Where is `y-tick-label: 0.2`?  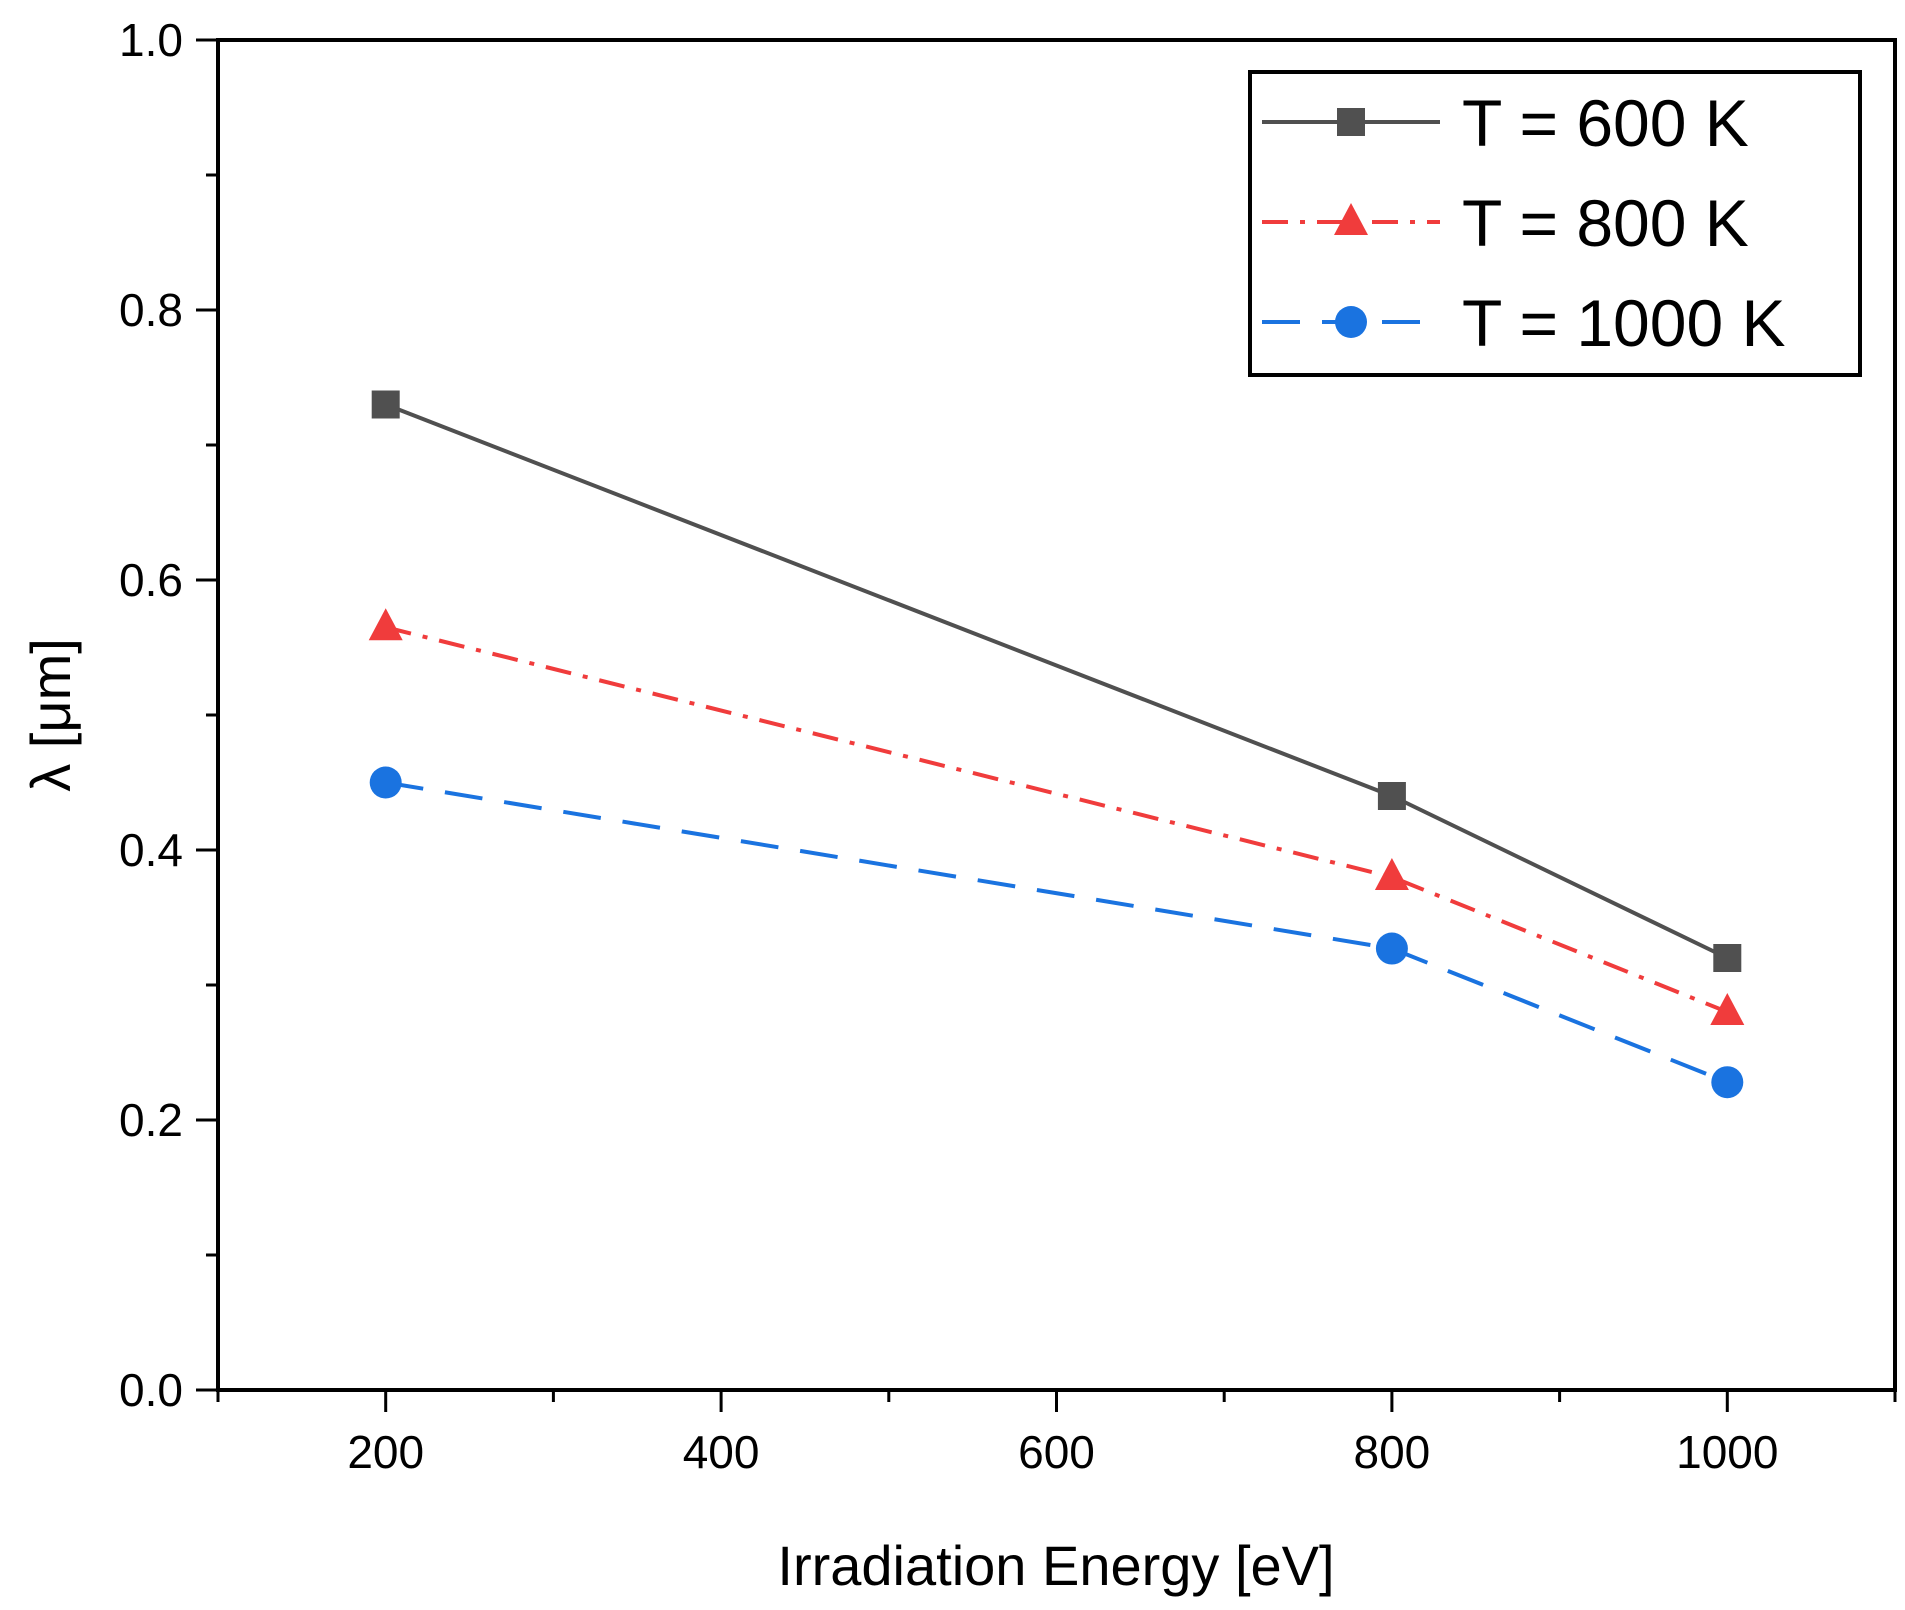
y-tick-label: 0.2 is located at coordinates (151, 1120).